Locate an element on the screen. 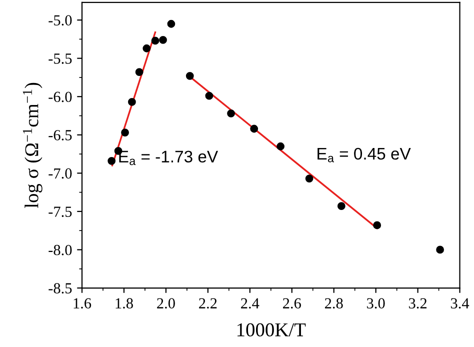  x-tick-label: 3.4 is located at coordinates (460, 303).